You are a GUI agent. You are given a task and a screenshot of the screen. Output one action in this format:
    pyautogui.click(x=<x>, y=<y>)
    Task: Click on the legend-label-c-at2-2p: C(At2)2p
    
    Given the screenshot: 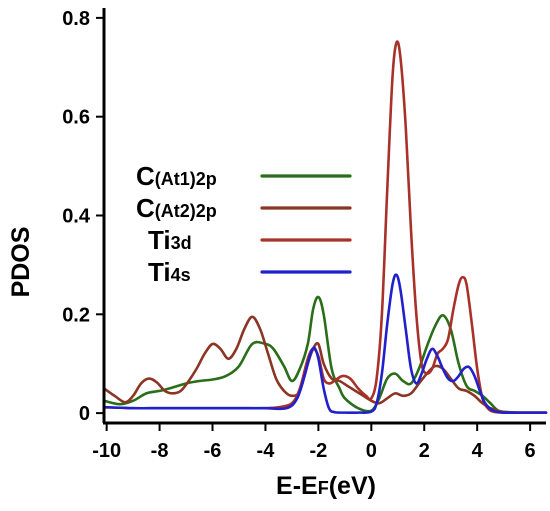 What is the action you would take?
    pyautogui.click(x=176, y=208)
    